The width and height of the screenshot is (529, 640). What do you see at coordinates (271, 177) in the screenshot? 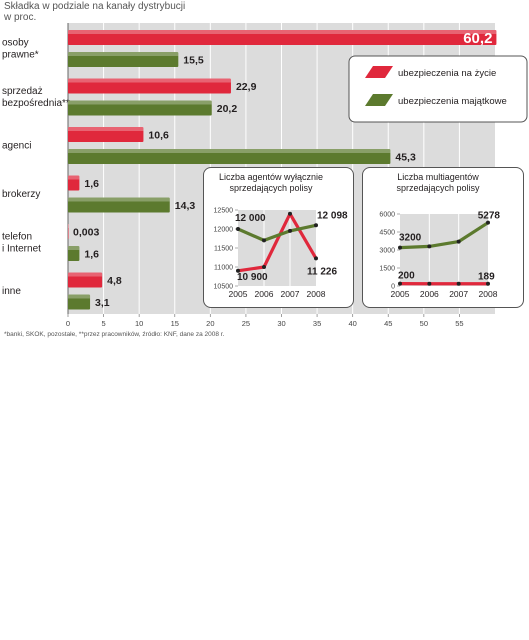
I see `inset-title: Liczba agentów wyłącznie` at bounding box center [271, 177].